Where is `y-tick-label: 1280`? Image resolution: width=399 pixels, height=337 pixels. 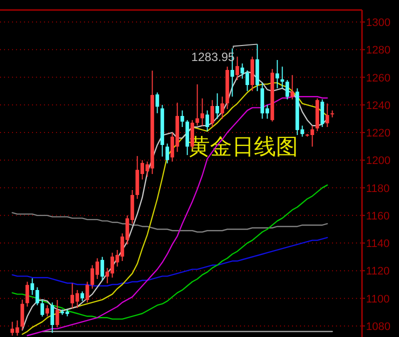 y-tick-label: 1280 is located at coordinates (378, 50).